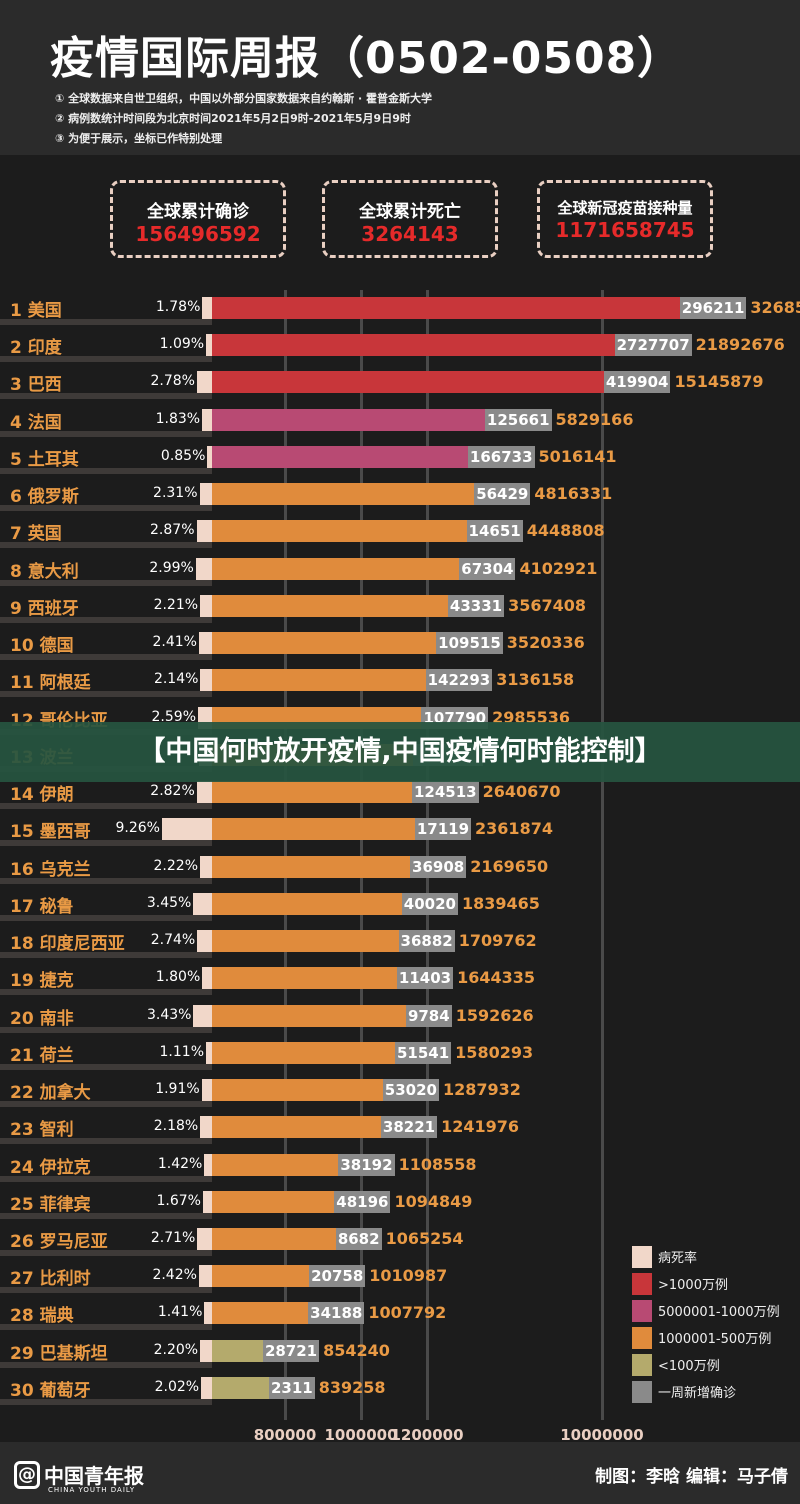  I want to click on country-label: 22 加拿大, so click(50, 1090).